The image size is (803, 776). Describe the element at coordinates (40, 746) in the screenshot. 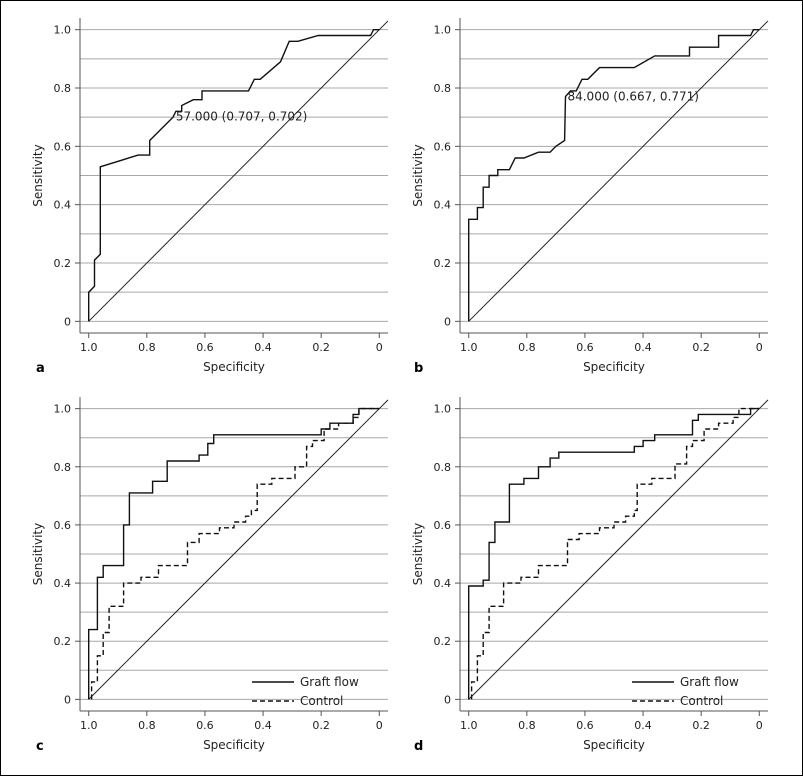

I see `panel-label: c` at that location.